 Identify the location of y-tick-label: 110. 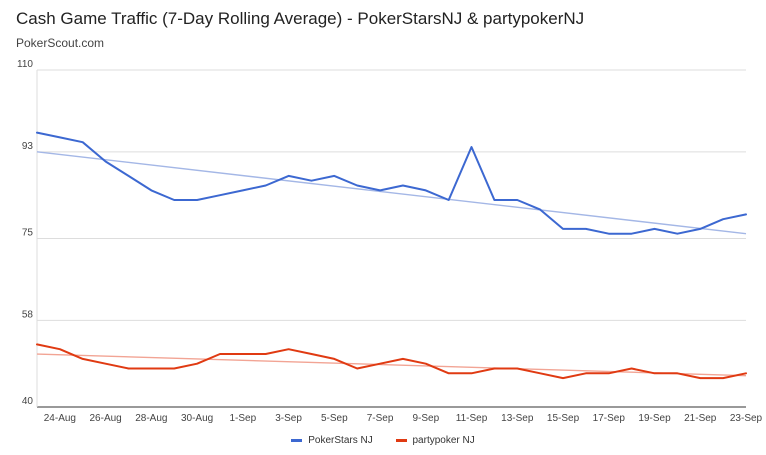
(25, 64).